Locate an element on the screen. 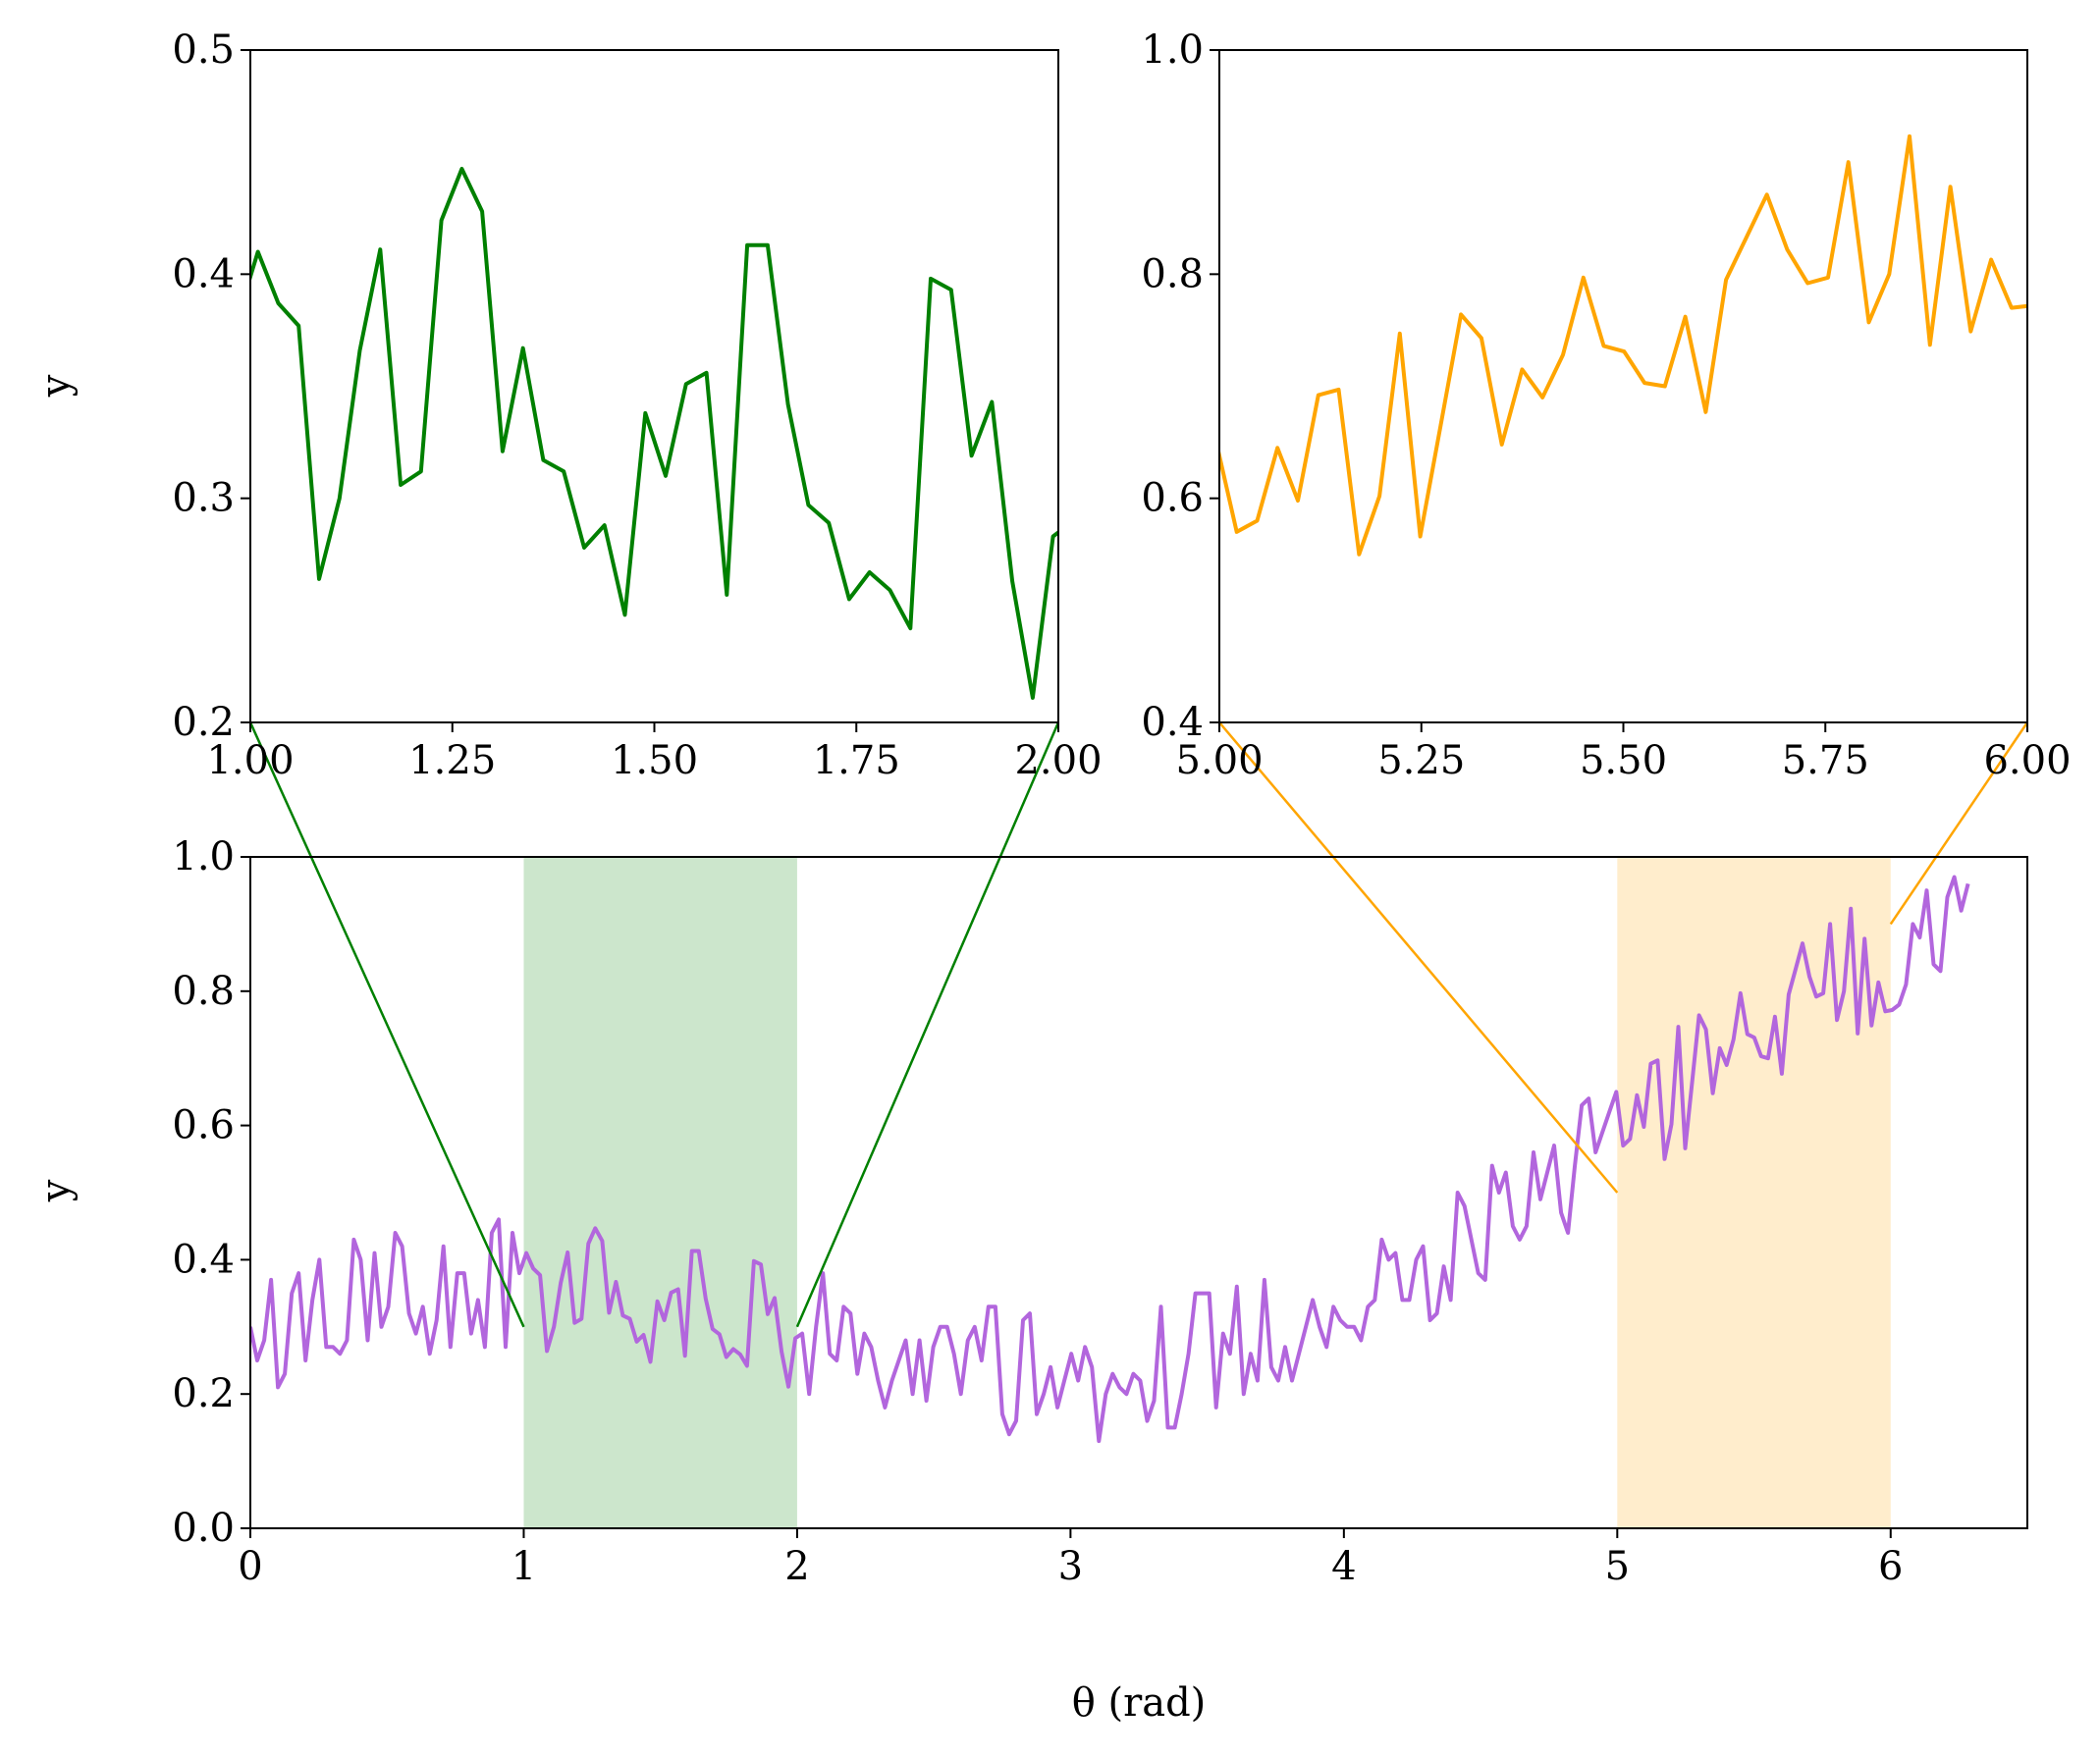 The image size is (2100, 1757). inset_green-y-tick-label: 0.5 is located at coordinates (203, 50).